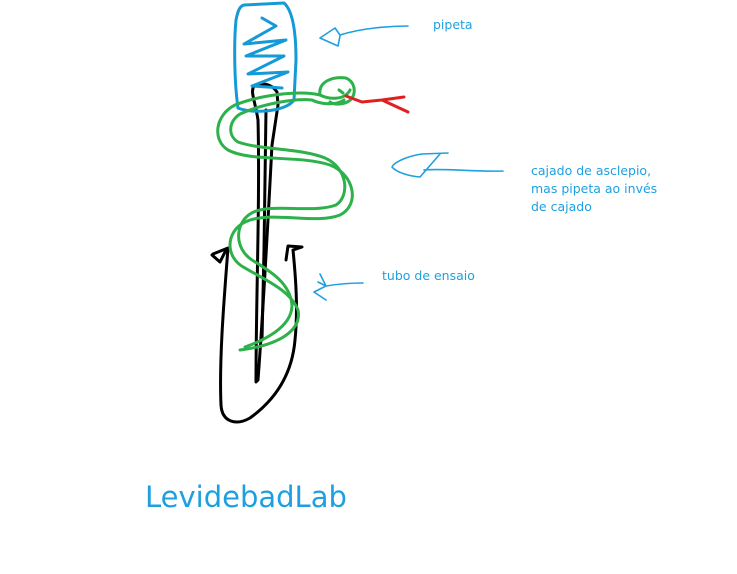  What do you see at coordinates (453, 24) in the screenshot?
I see `label-pipeta: pipeta` at bounding box center [453, 24].